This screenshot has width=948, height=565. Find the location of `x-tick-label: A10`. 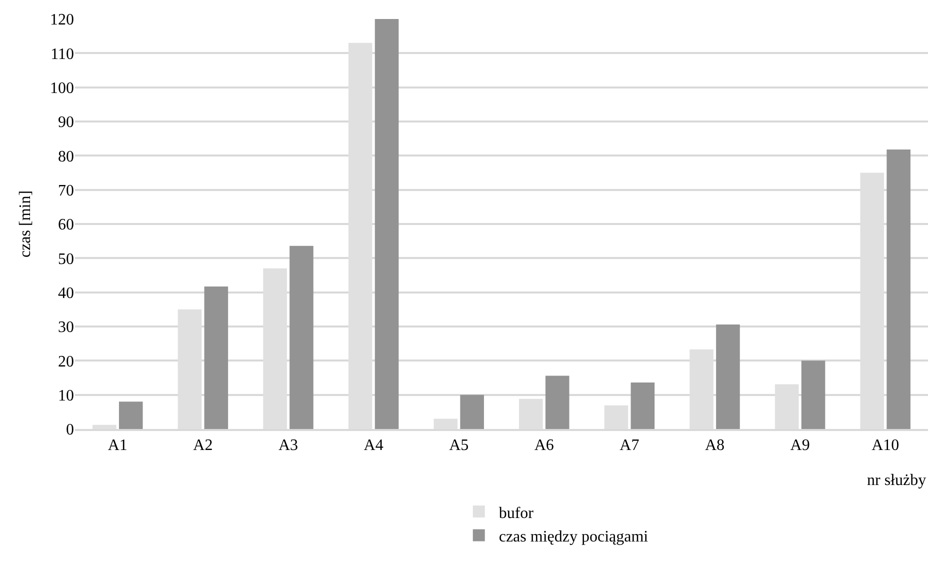

x-tick-label: A10 is located at coordinates (886, 445).